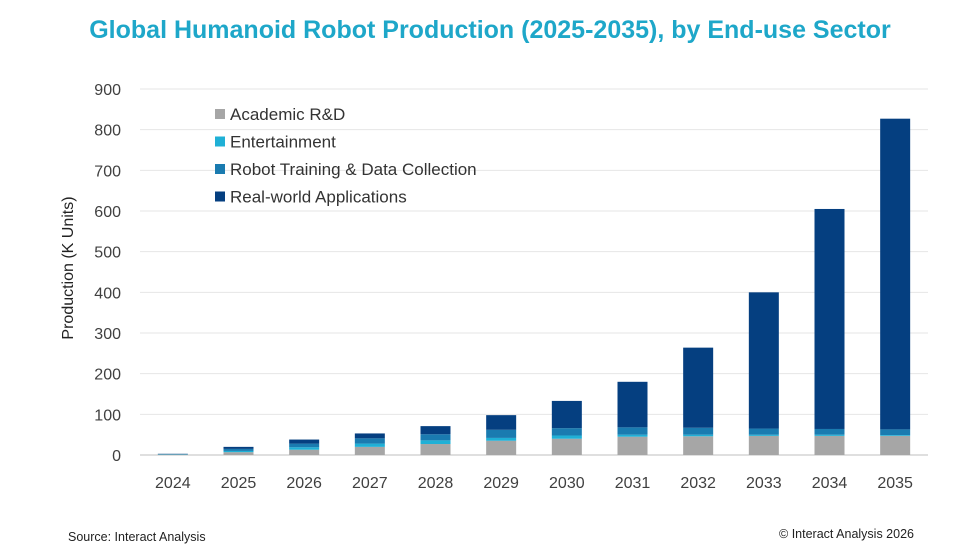  Describe the element at coordinates (107, 212) in the screenshot. I see `y-tick-label: 600` at that location.